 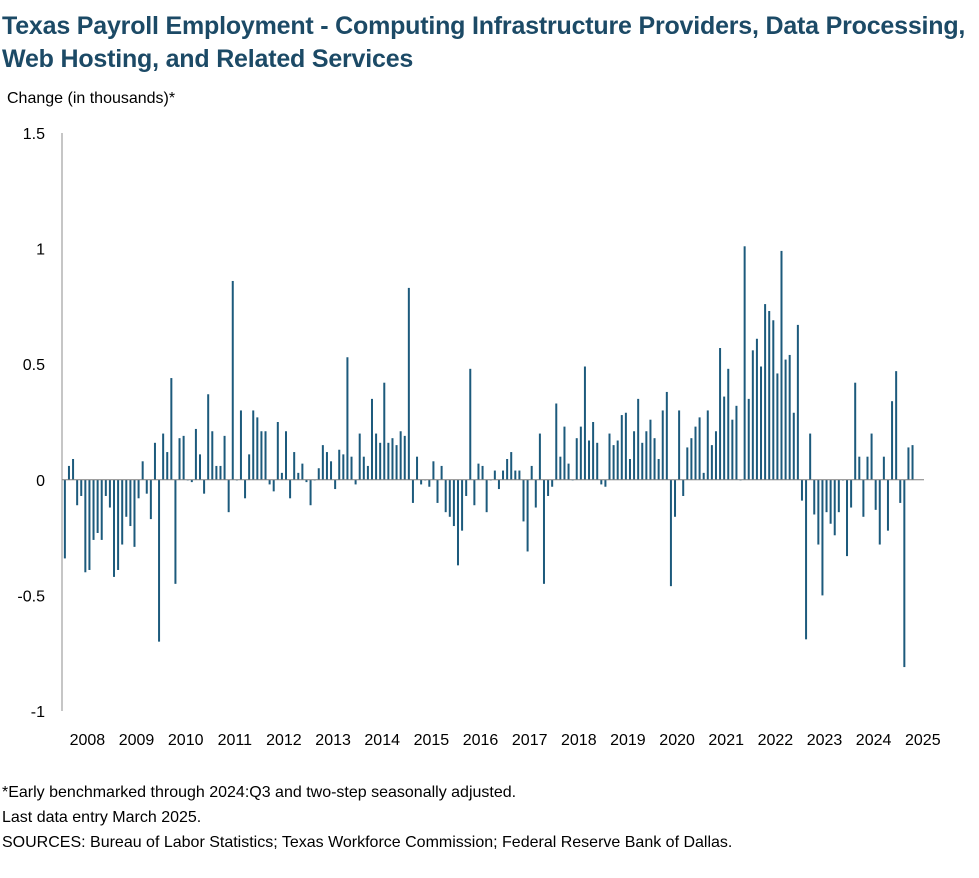 What do you see at coordinates (677, 740) in the screenshot?
I see `x-tick-label: 2020` at bounding box center [677, 740].